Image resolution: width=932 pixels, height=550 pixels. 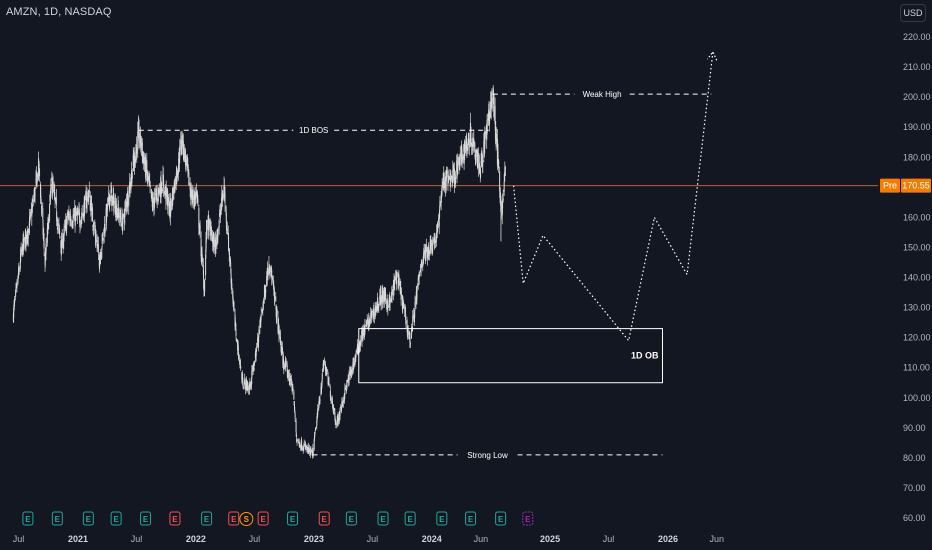 I want to click on price-badge-value-bg, so click(x=916, y=185).